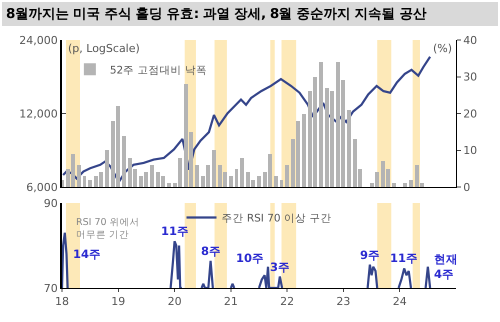 The height and width of the screenshot is (322, 500). I want to click on y2-tick-label: 10, so click(470, 151).